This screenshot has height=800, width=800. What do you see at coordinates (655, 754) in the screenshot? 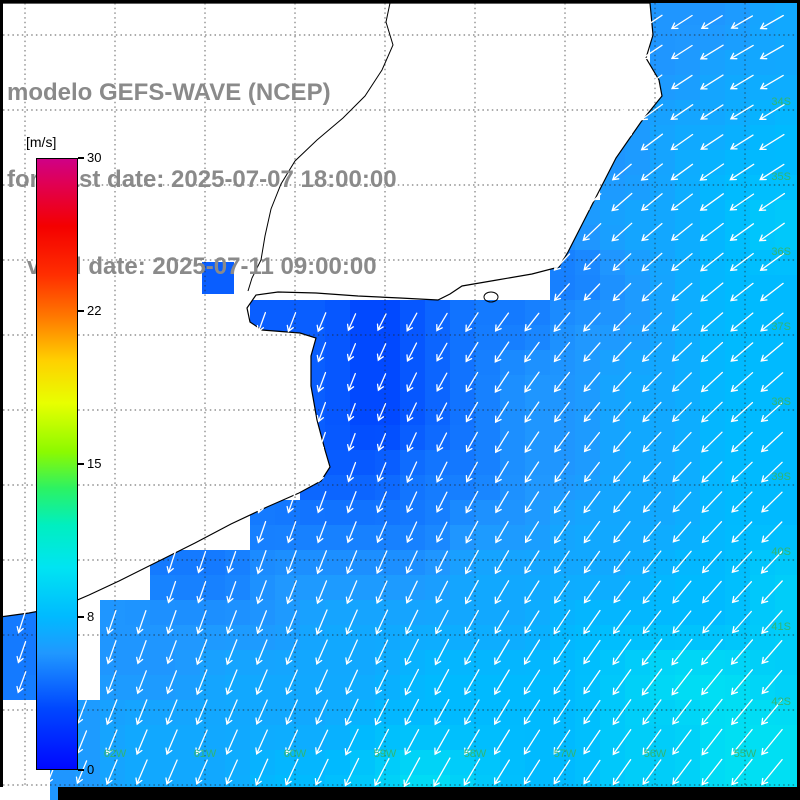
I see `lon-label: 56W` at bounding box center [655, 754].